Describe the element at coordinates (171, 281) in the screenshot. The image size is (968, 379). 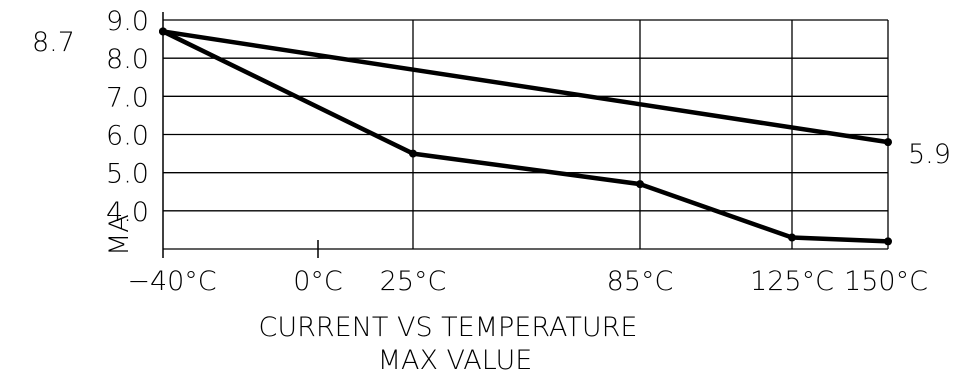
I see `x-tick-label: −40°C` at that location.